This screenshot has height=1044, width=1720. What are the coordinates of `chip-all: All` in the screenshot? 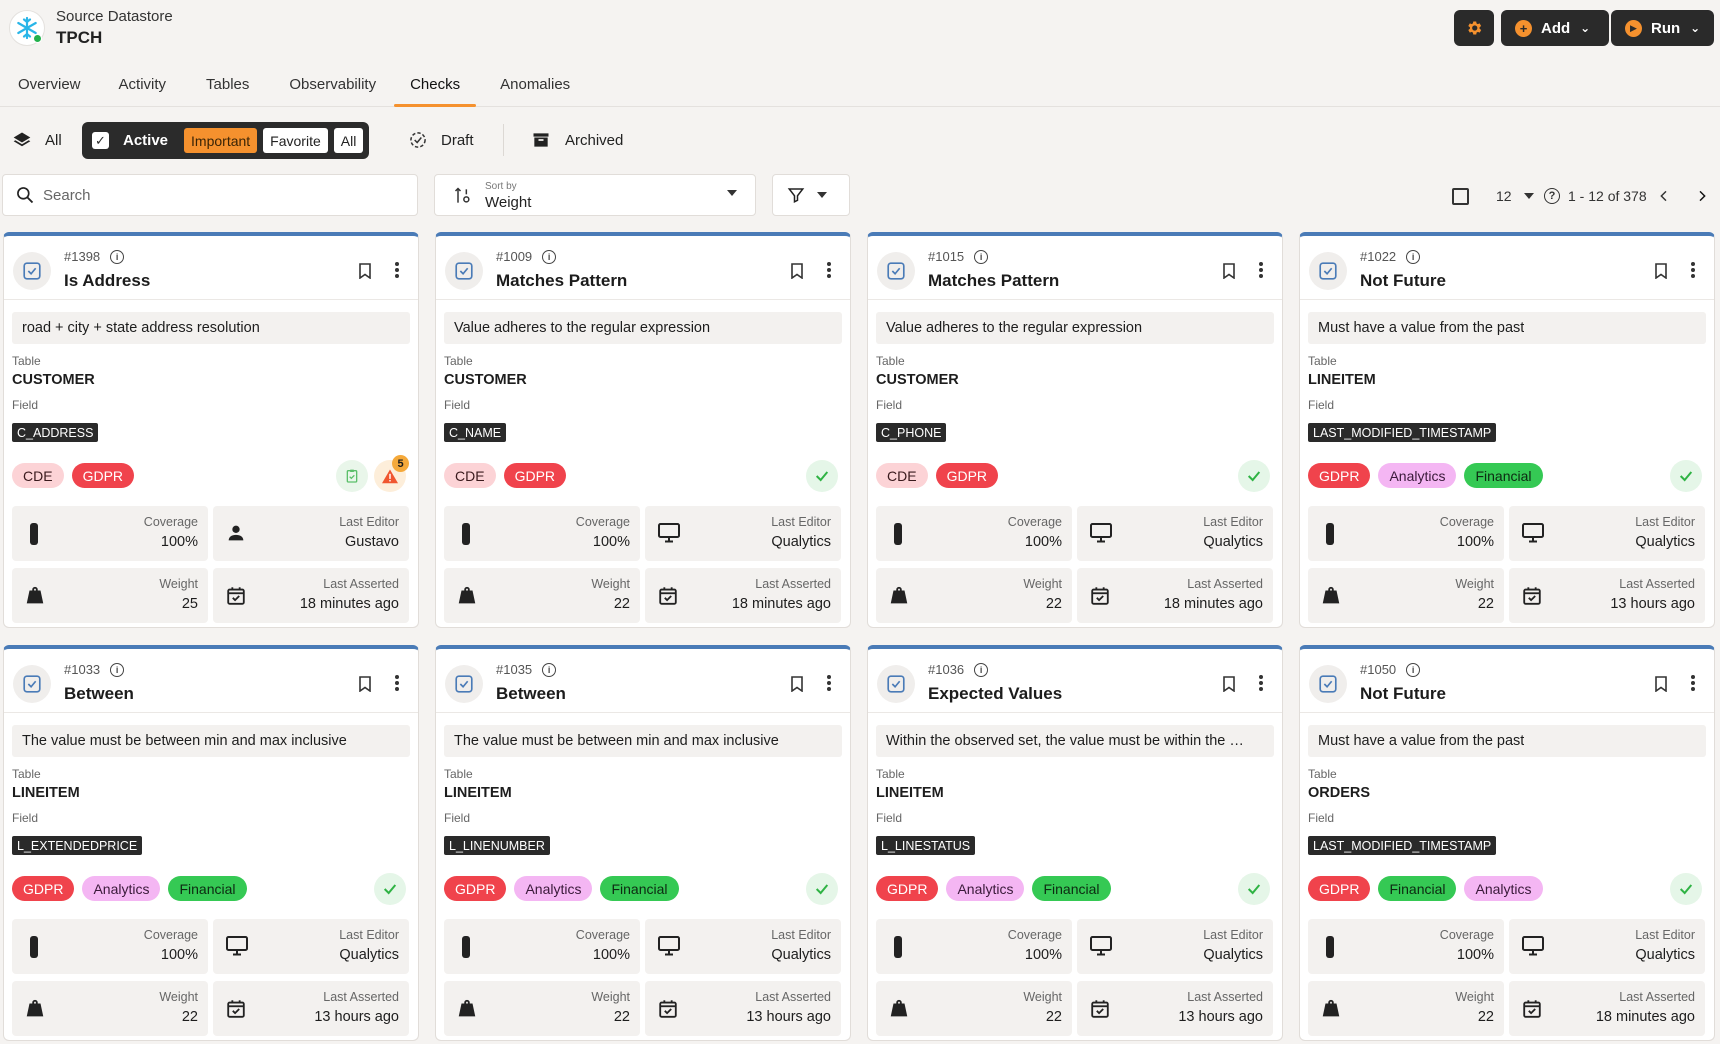 It's located at (348, 140).